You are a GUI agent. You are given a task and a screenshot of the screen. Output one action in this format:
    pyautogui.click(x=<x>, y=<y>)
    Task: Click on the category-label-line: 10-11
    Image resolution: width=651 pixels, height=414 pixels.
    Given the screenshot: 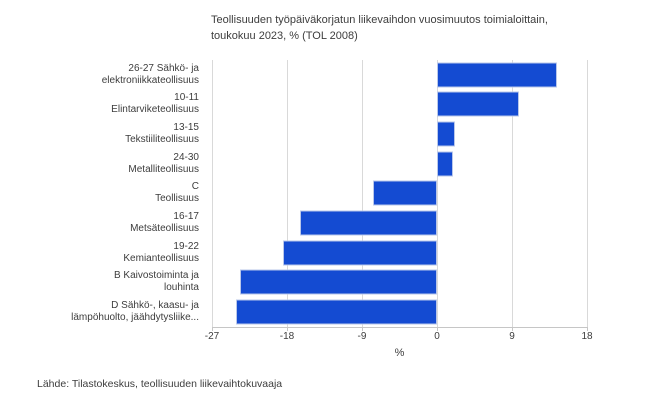 What is the action you would take?
    pyautogui.click(x=186, y=98)
    